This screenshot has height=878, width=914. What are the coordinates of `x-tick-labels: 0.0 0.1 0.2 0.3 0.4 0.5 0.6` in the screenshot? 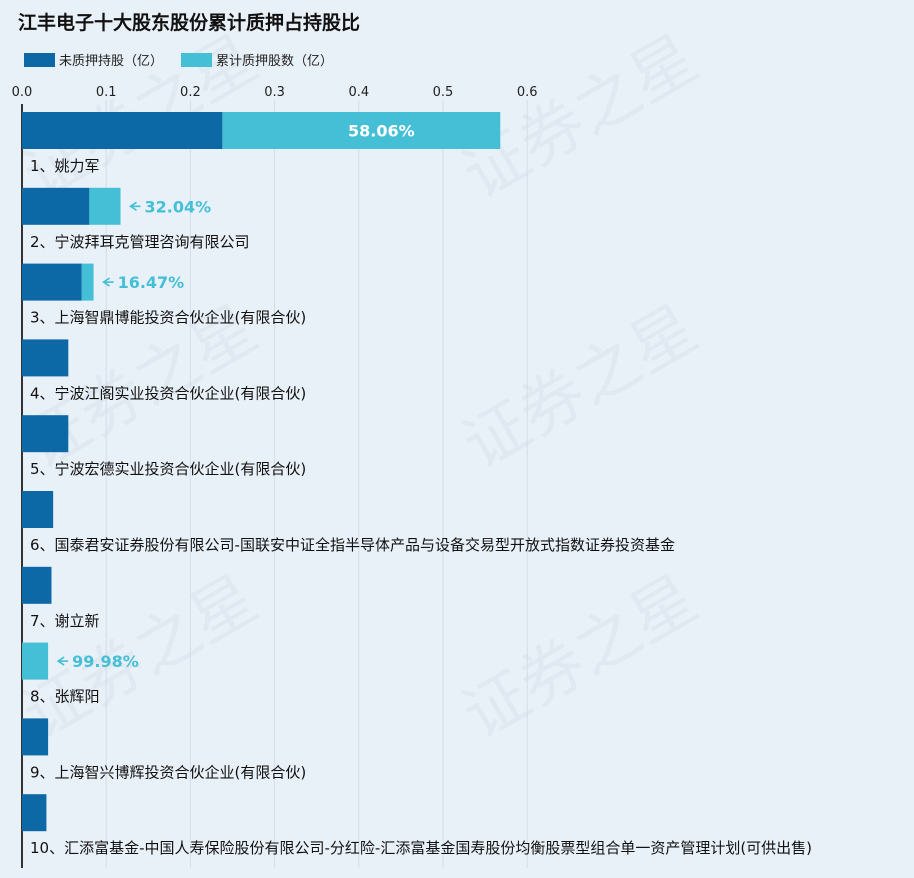 It's located at (275, 92).